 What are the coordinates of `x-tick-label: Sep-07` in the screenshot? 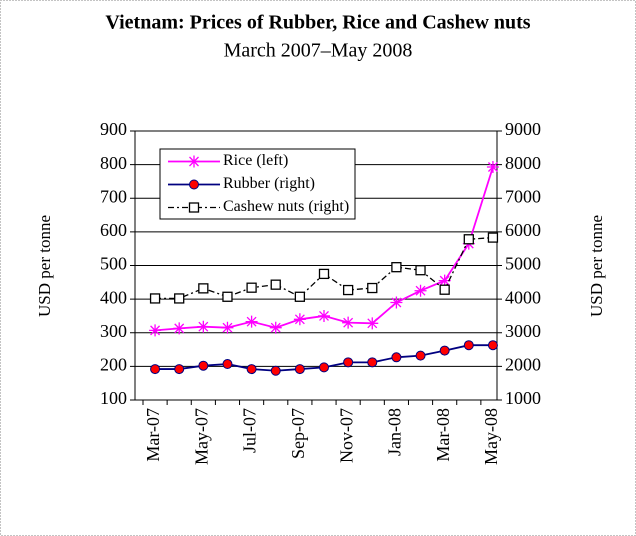 It's located at (298, 433).